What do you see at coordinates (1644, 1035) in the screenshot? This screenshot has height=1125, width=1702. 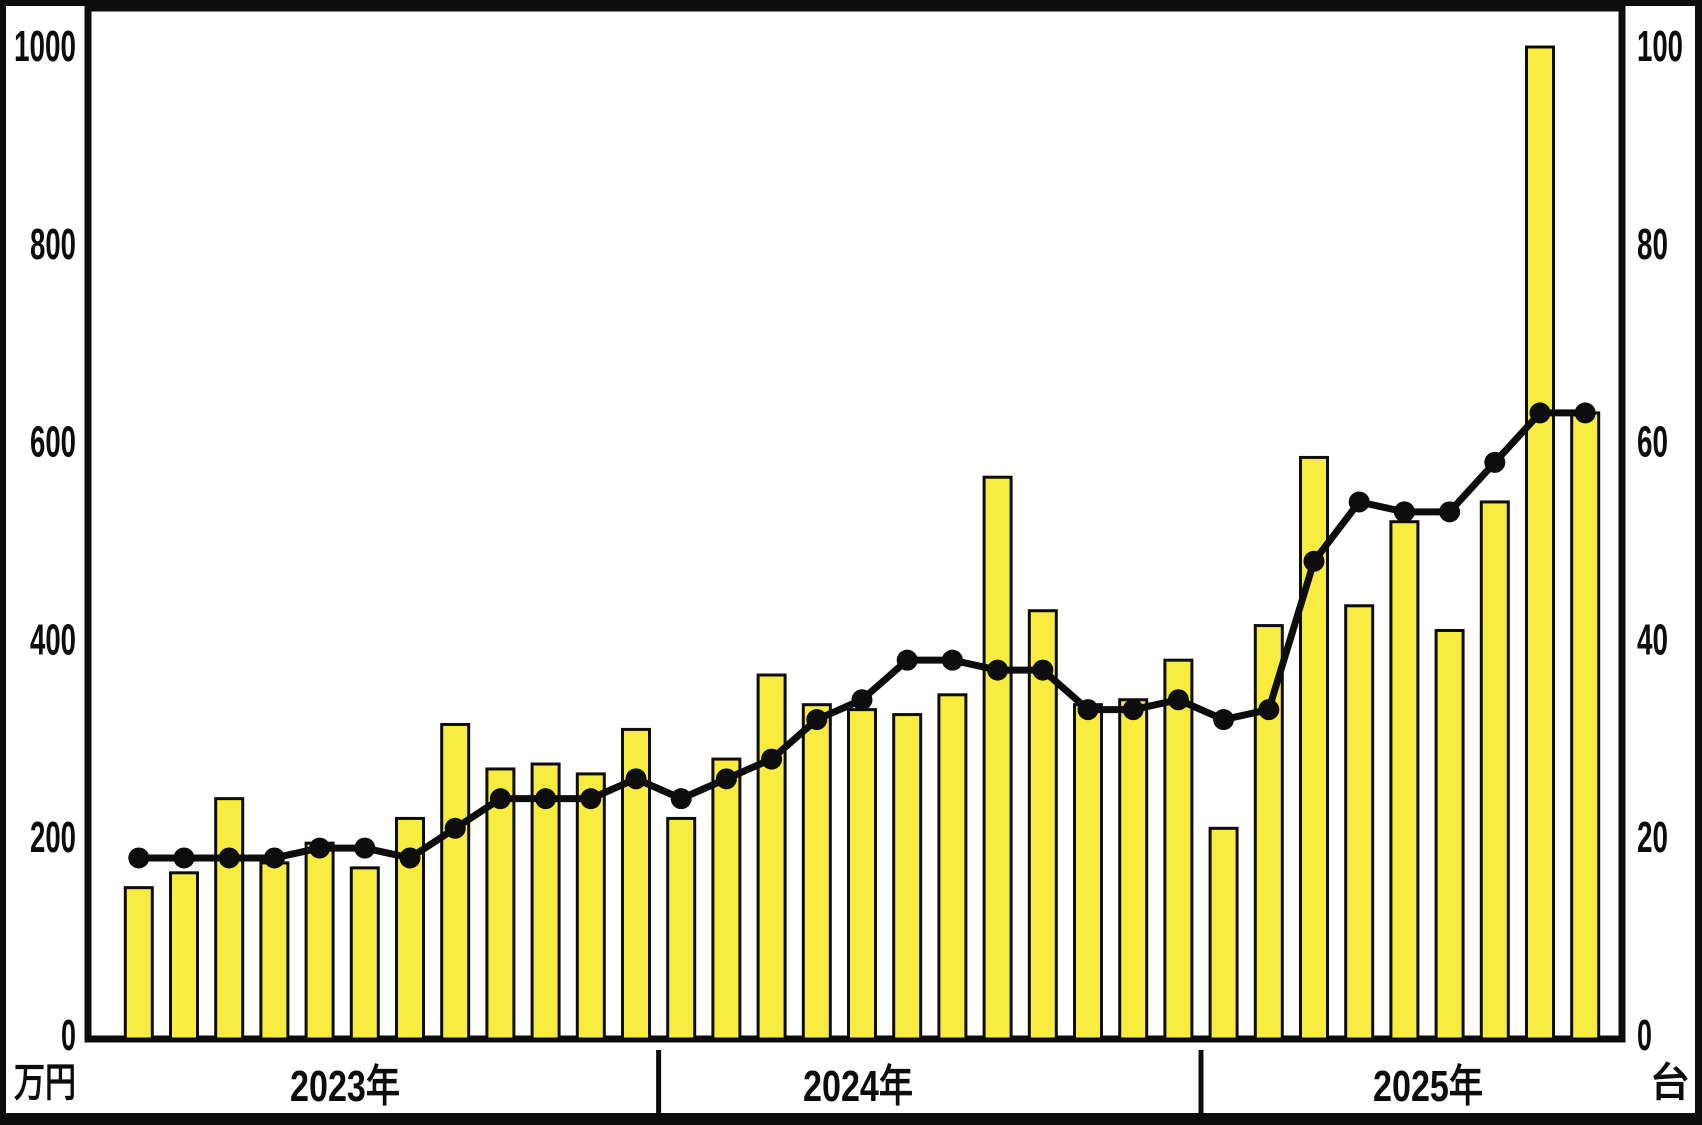 I see `y-axis-right-tick-label: 0` at bounding box center [1644, 1035].